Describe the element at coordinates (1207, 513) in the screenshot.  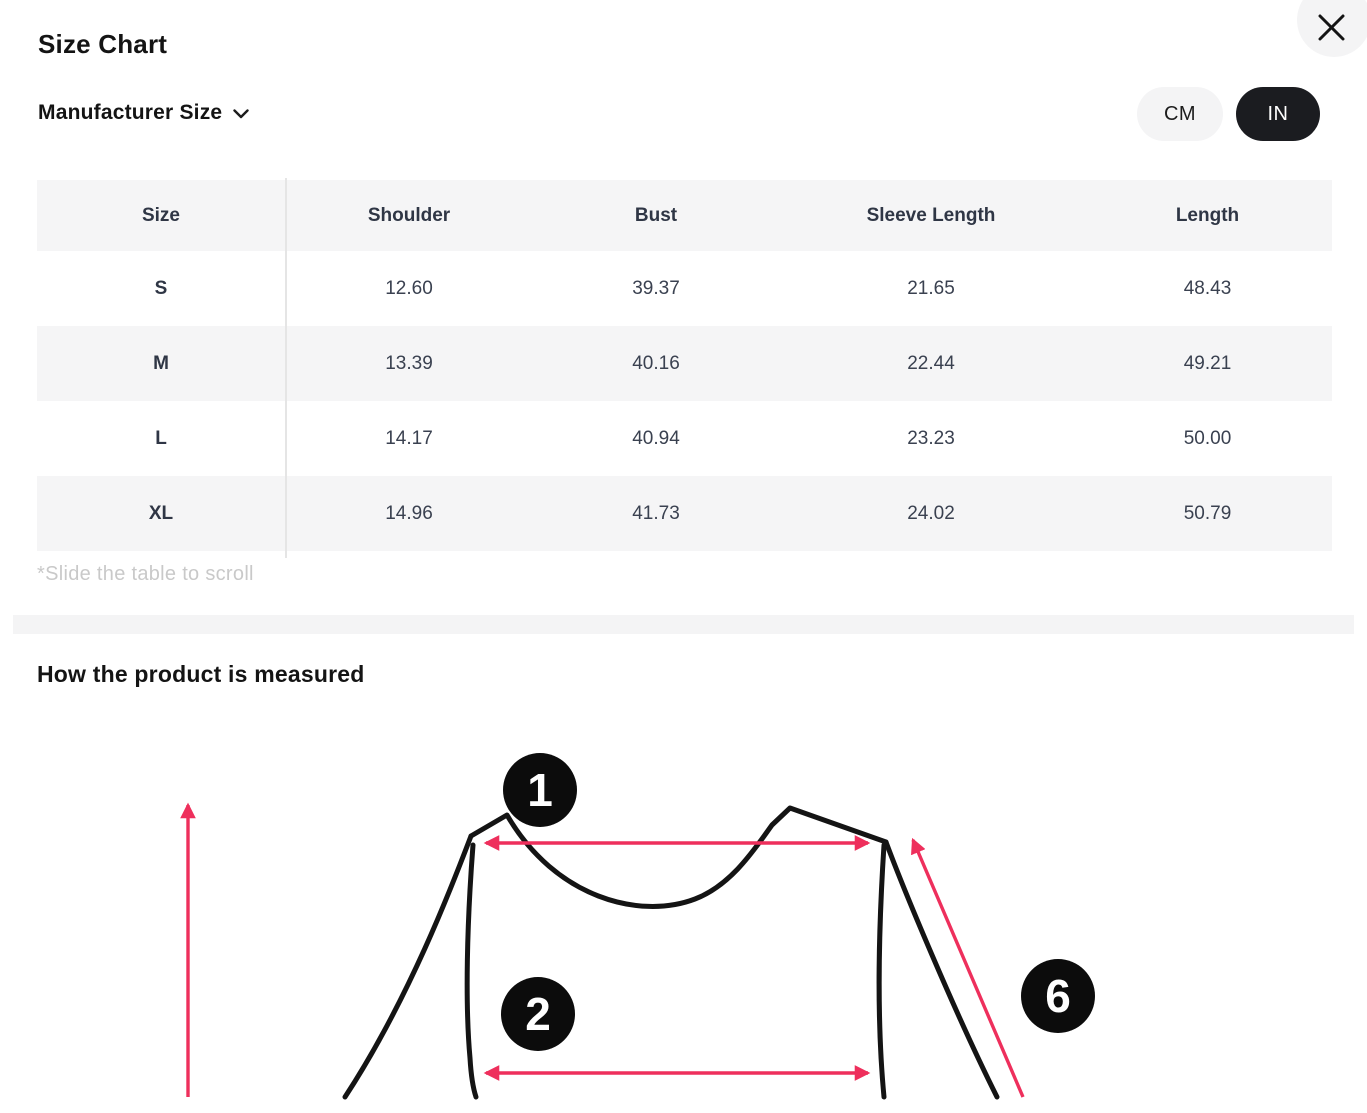
I see `cell-length: 50.79` at that location.